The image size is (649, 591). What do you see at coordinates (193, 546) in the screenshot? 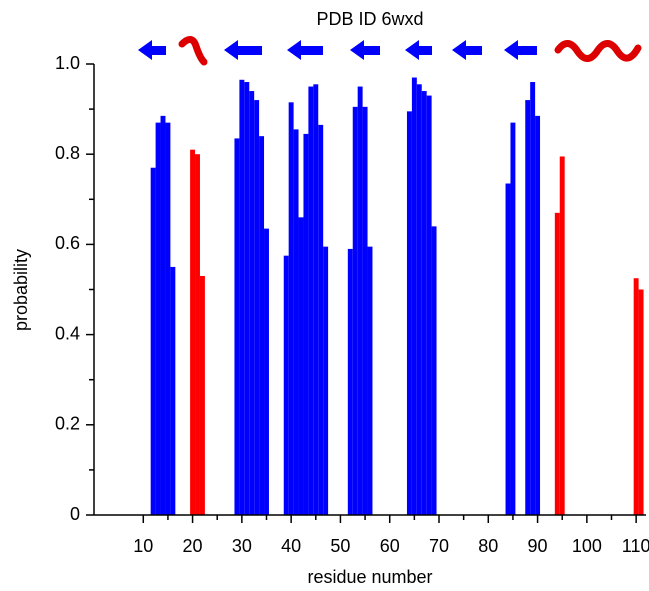
I see `x-tick-label: 20` at bounding box center [193, 546].